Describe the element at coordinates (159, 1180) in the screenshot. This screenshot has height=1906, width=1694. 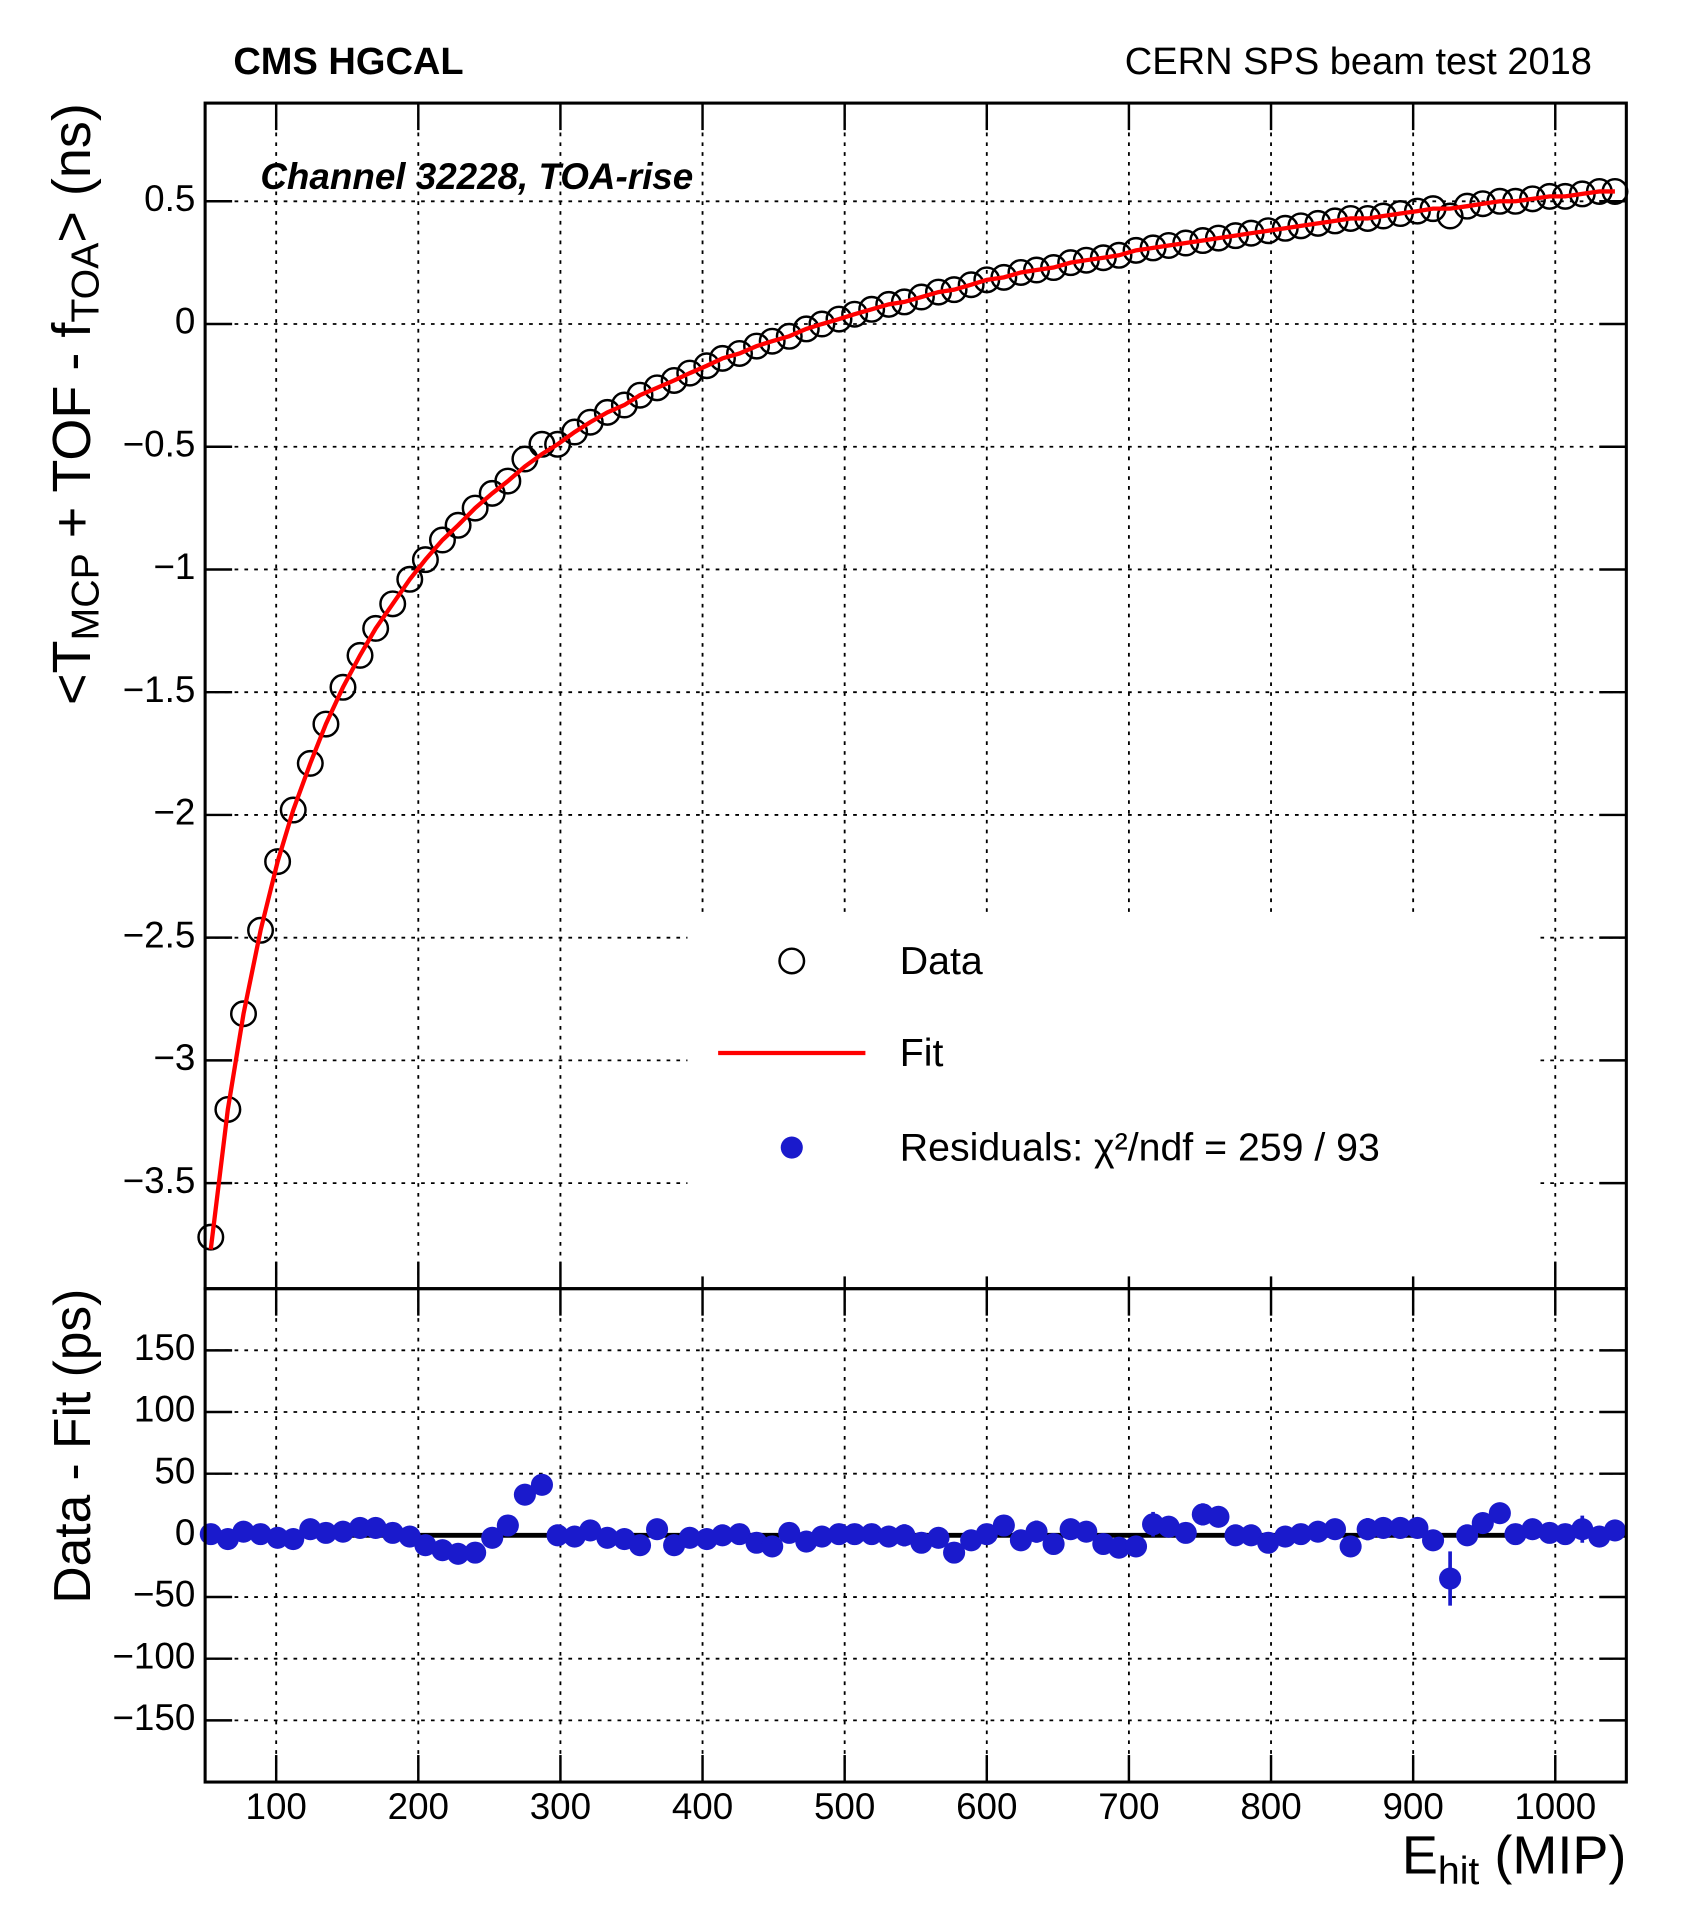
I see `y-tick-label: −3.5` at that location.